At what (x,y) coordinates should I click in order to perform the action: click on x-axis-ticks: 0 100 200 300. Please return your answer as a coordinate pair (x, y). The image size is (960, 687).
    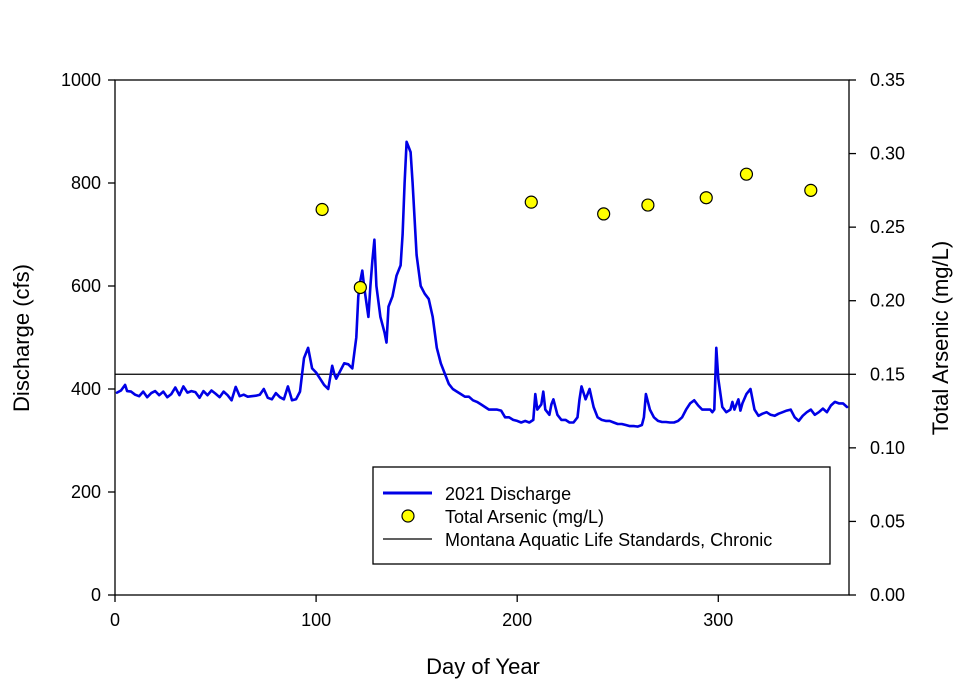
    Looking at the image, I should click on (421, 612).